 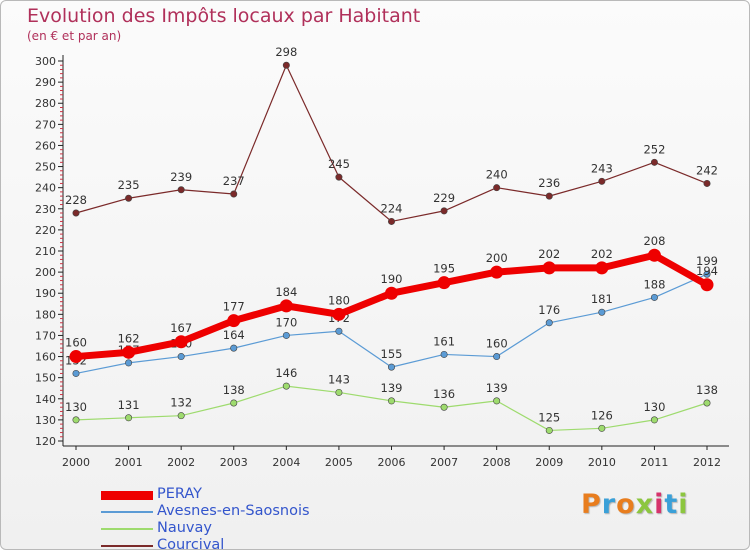 I want to click on y-tick-label: 200, so click(x=45, y=272).